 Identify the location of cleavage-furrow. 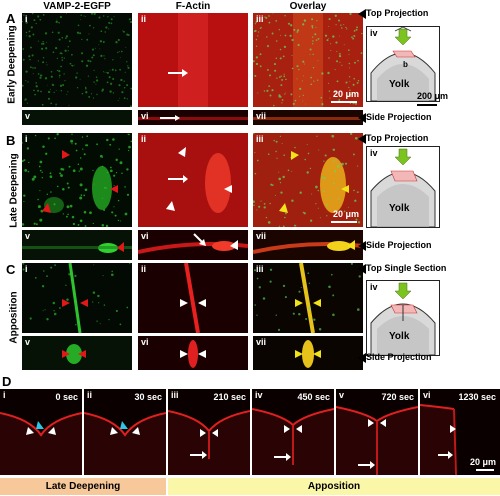
(209, 442).